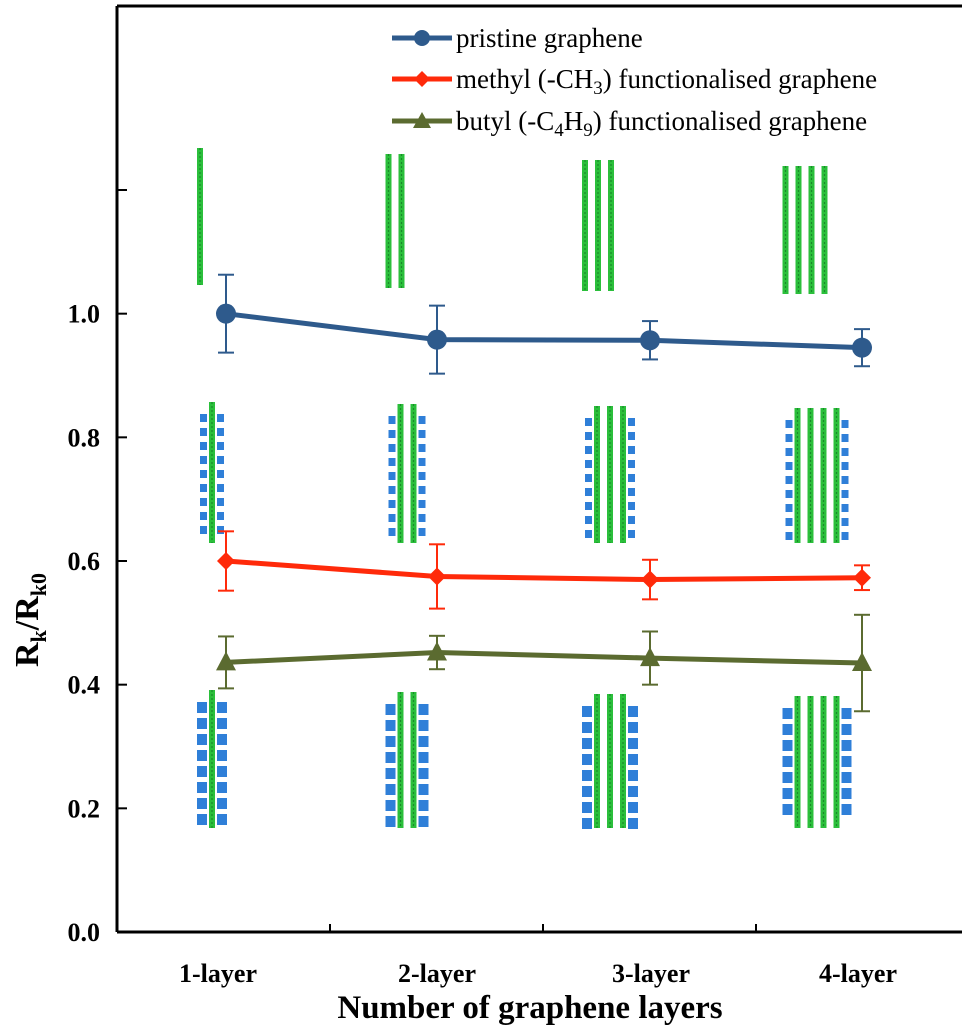 The height and width of the screenshot is (1030, 962). What do you see at coordinates (538, 956) in the screenshot?
I see `x-ticks: 1-layer 2-layer 3-layer 4-layer` at bounding box center [538, 956].